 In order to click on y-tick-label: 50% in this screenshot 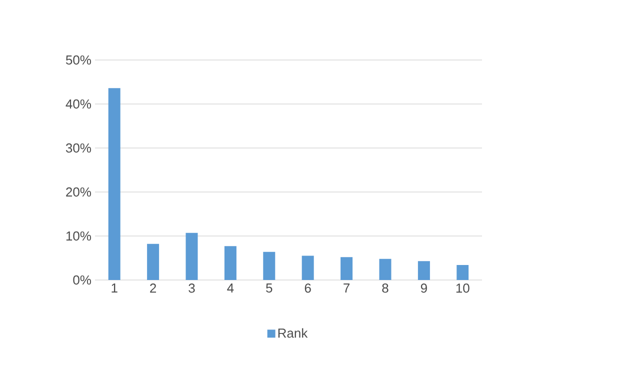, I will do `click(79, 60)`.